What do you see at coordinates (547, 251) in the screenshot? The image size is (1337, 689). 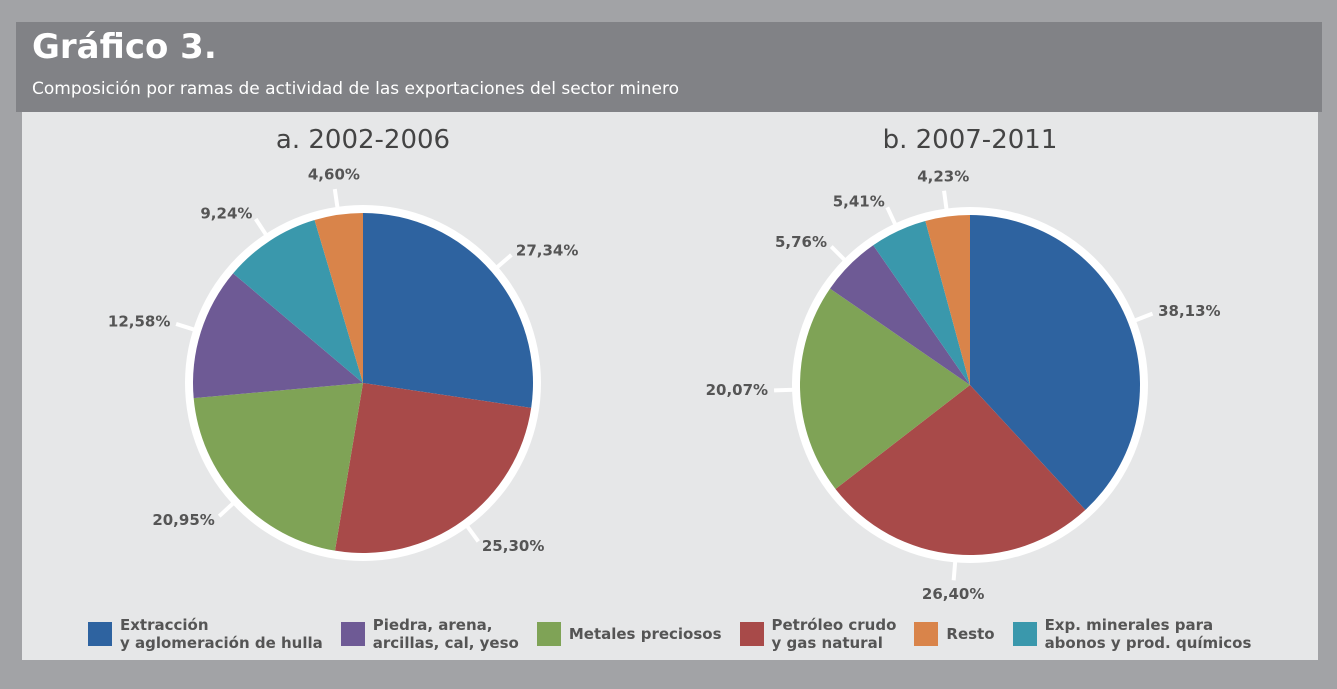 I see `value-label: 27,34%` at bounding box center [547, 251].